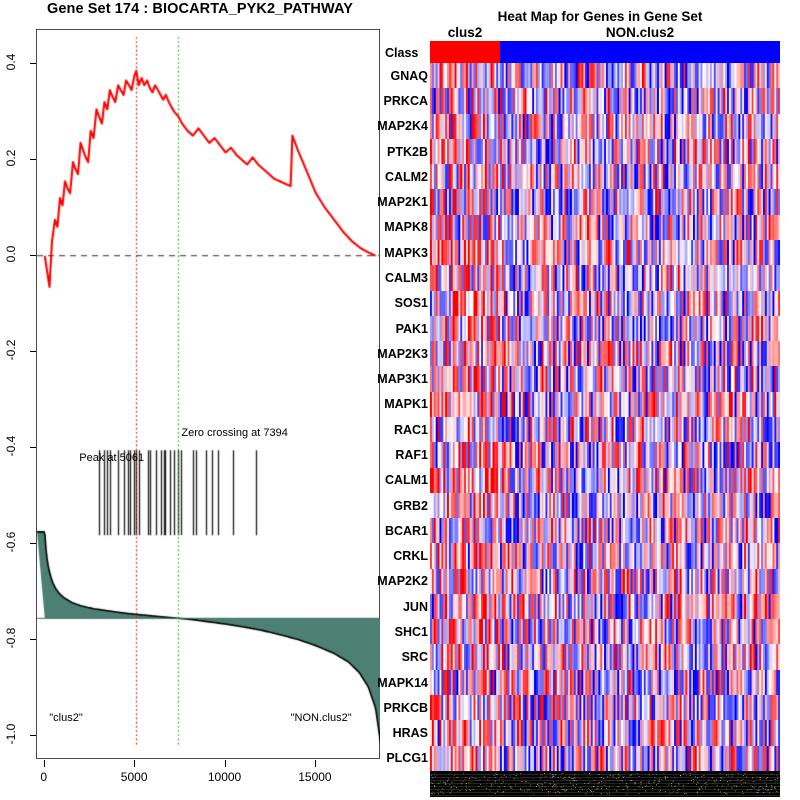 Image resolution: width=800 pixels, height=800 pixels. I want to click on gene-label: RAF1, so click(411, 454).